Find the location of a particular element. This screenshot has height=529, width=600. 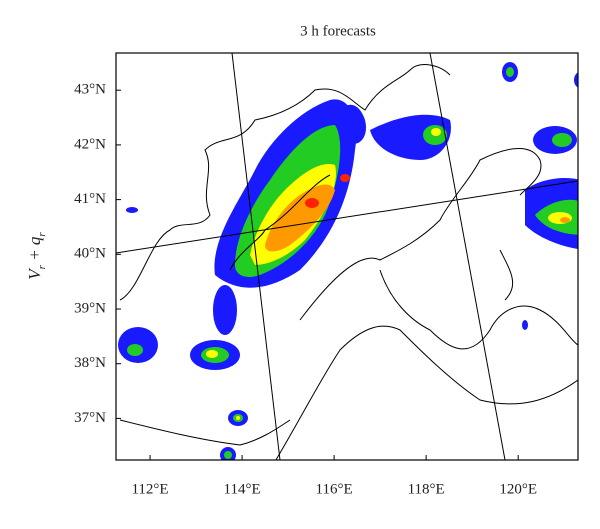

y-tick-label: 41°N is located at coordinates (90, 199).